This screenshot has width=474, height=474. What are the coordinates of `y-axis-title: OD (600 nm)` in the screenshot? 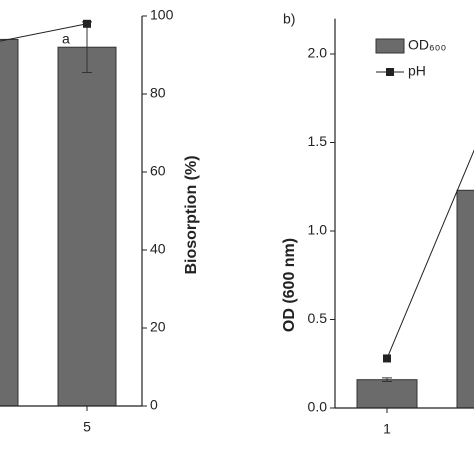 It's located at (289, 285).